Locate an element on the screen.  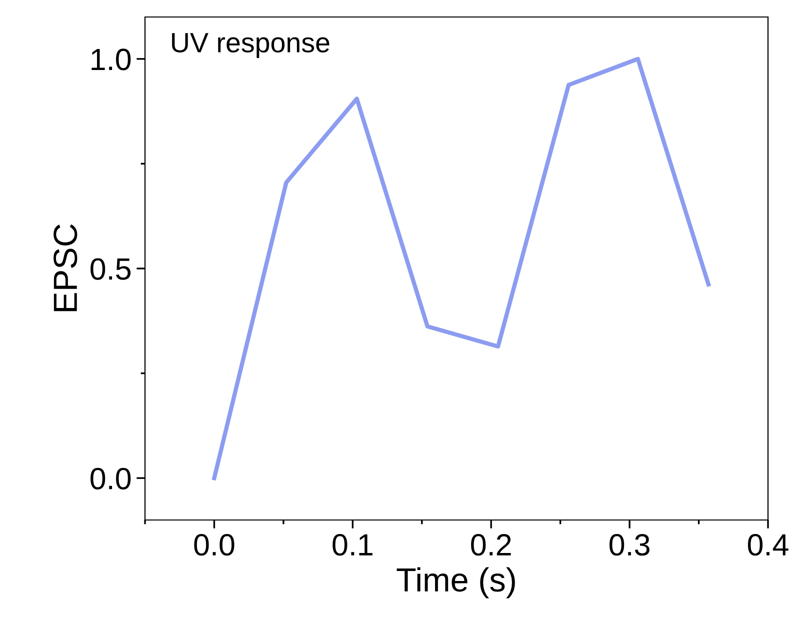
x-tick-label: 0.2 is located at coordinates (491, 545).